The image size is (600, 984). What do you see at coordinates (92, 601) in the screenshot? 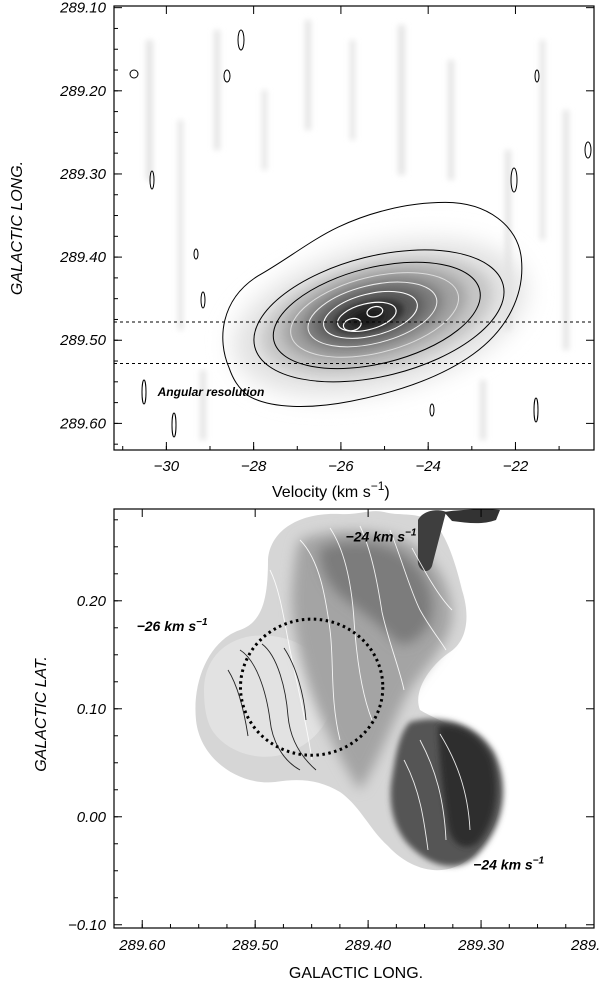
I see `vmap-y-tick-label: 0.20` at bounding box center [92, 601].